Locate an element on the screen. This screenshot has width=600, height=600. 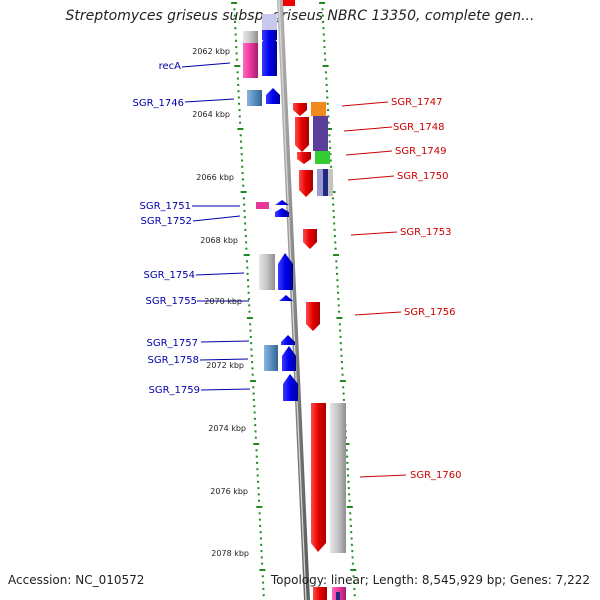
gene-label-SGR_1751: SGR_1751 is located at coordinates (166, 206).